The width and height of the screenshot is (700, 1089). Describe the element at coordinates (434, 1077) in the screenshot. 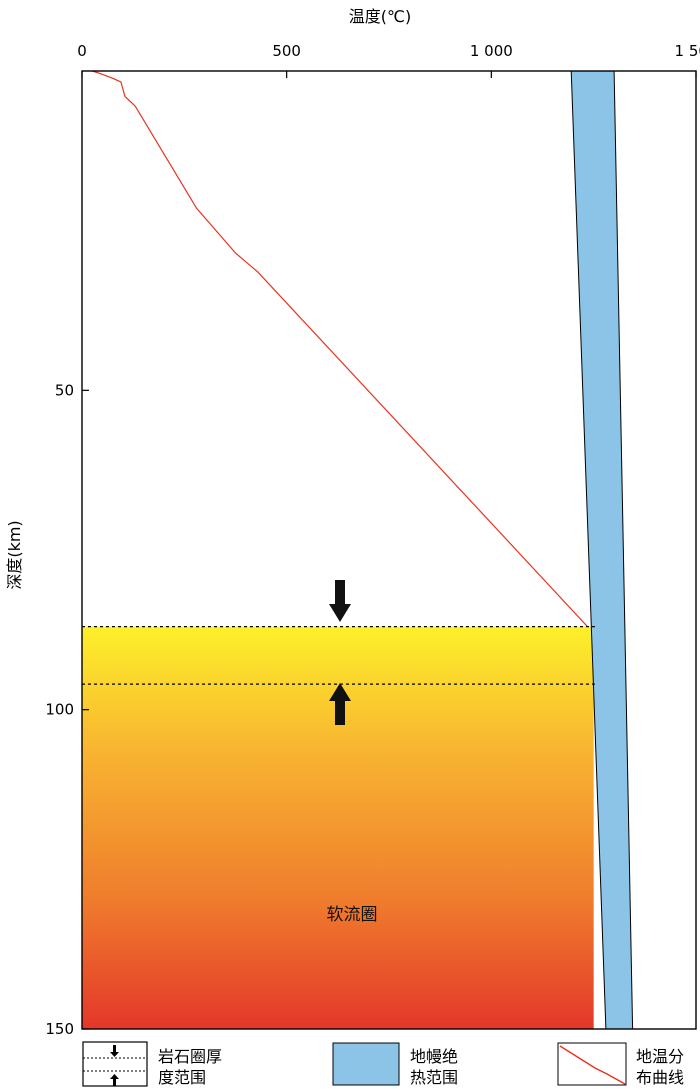

I see `legend-adiabat-line2: 热范围` at that location.